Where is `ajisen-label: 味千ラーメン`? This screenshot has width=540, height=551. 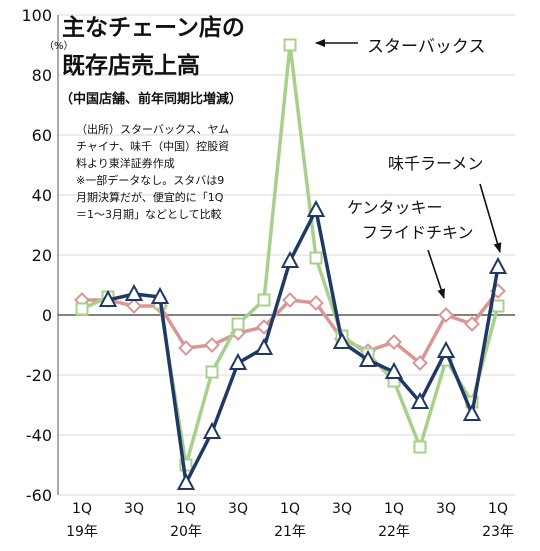 ajisen-label: 味千ラーメン is located at coordinates (436, 163).